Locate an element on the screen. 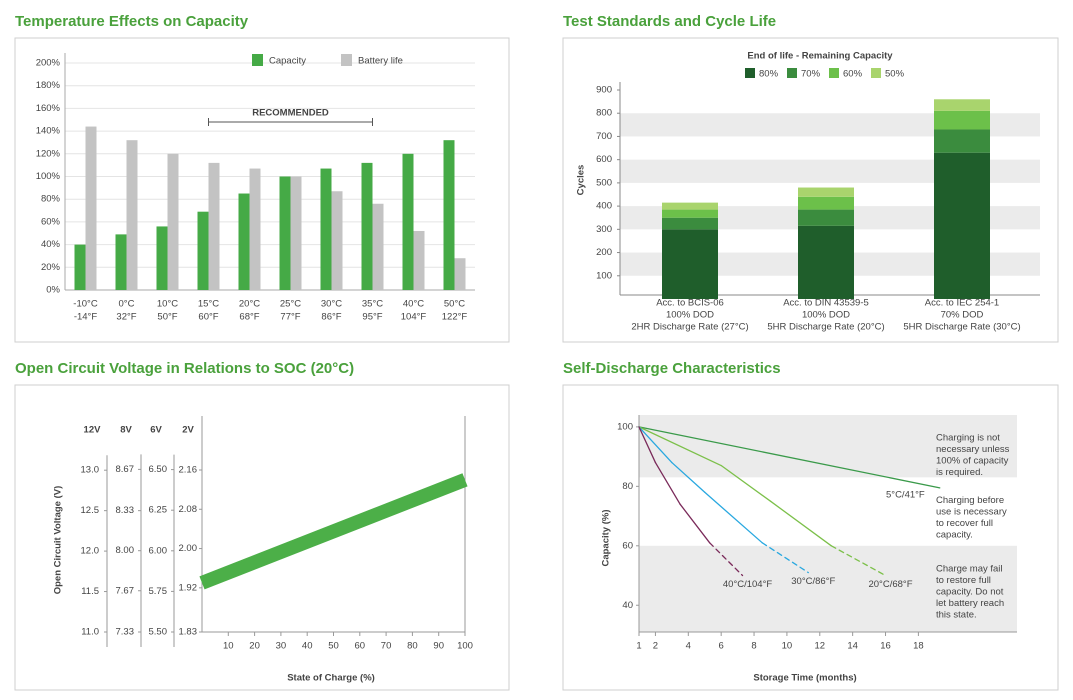  zone is located at coordinates (828, 446).